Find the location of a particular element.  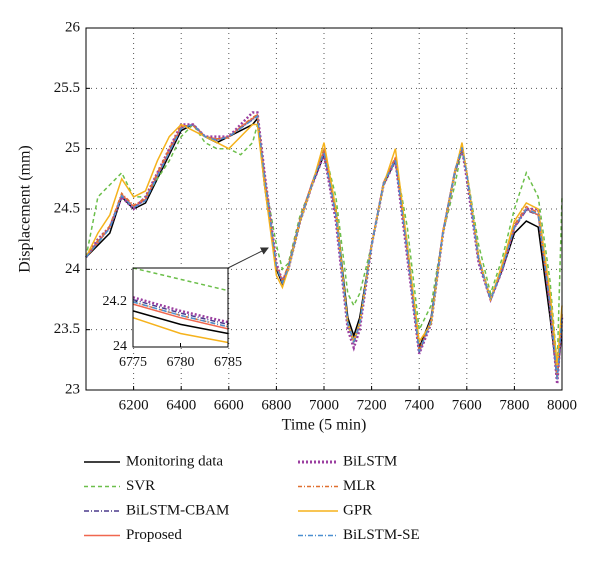

x-tick-label: 7600 is located at coordinates (467, 405).